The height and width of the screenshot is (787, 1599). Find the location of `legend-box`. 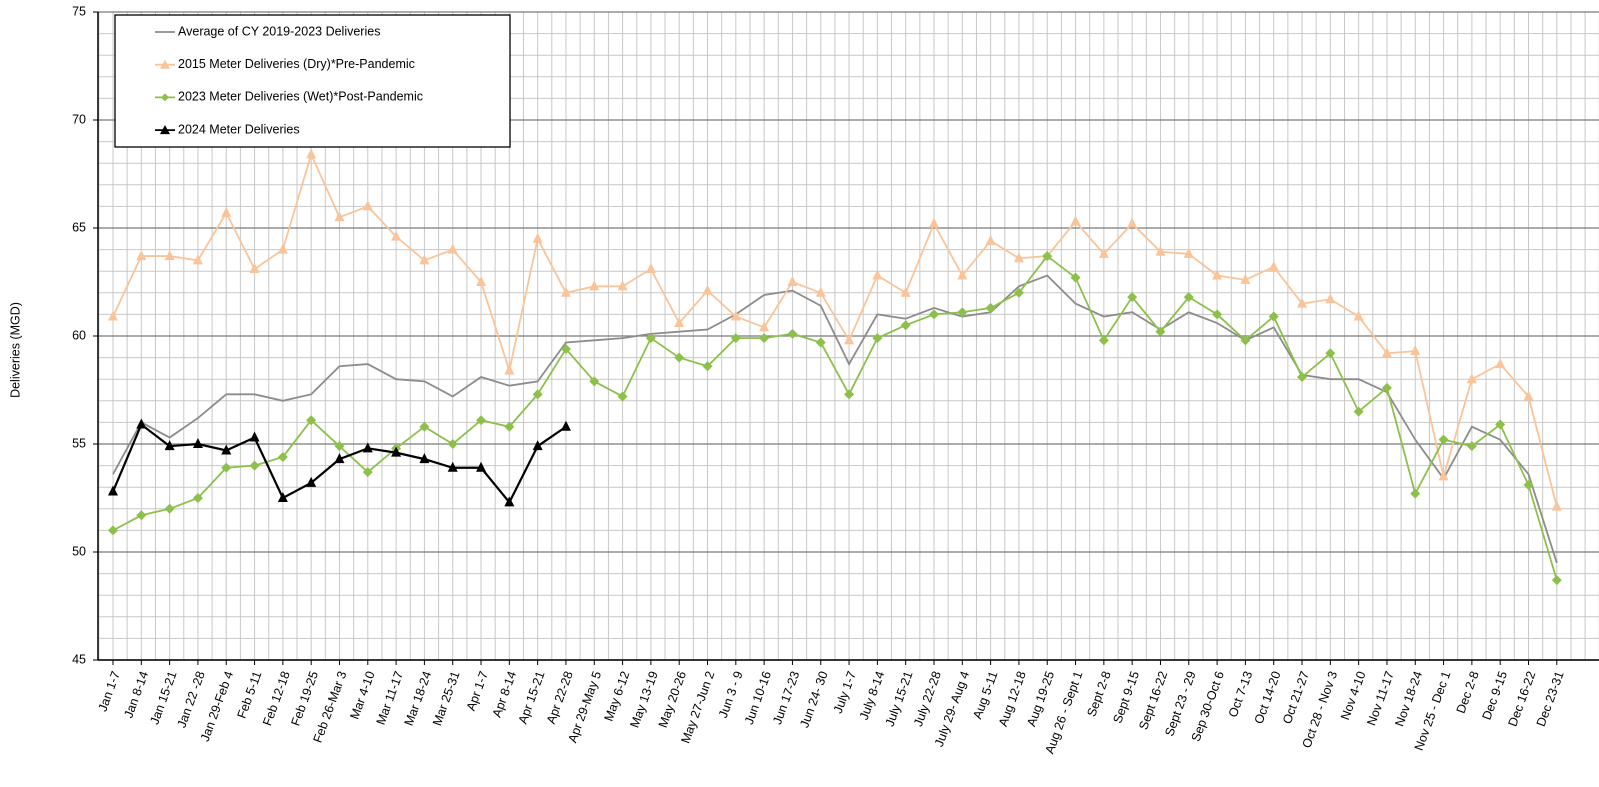

legend-box is located at coordinates (312, 81).